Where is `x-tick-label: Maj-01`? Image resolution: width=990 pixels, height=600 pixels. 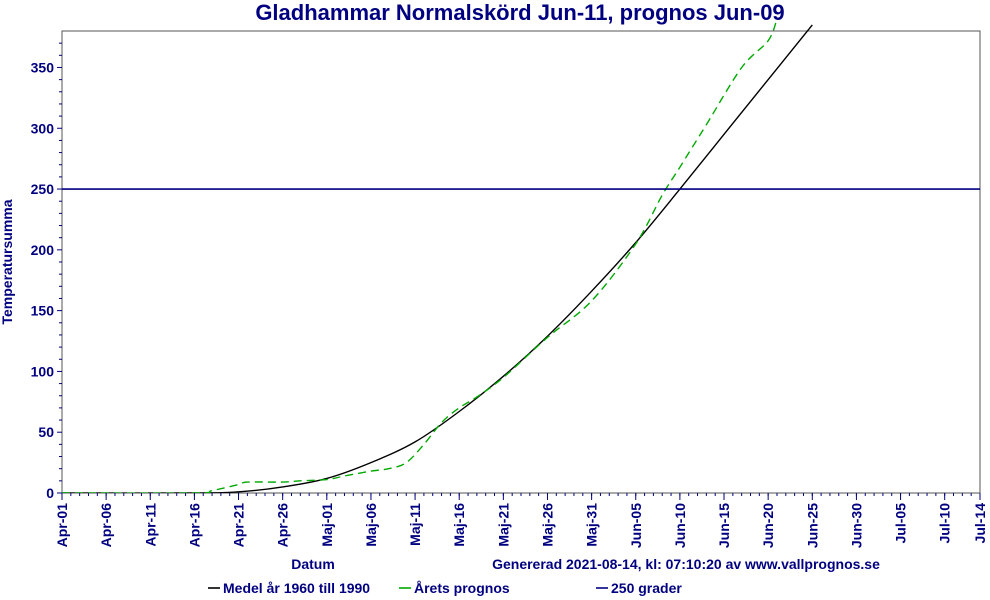 x-tick-label: Maj-01 is located at coordinates (327, 525).